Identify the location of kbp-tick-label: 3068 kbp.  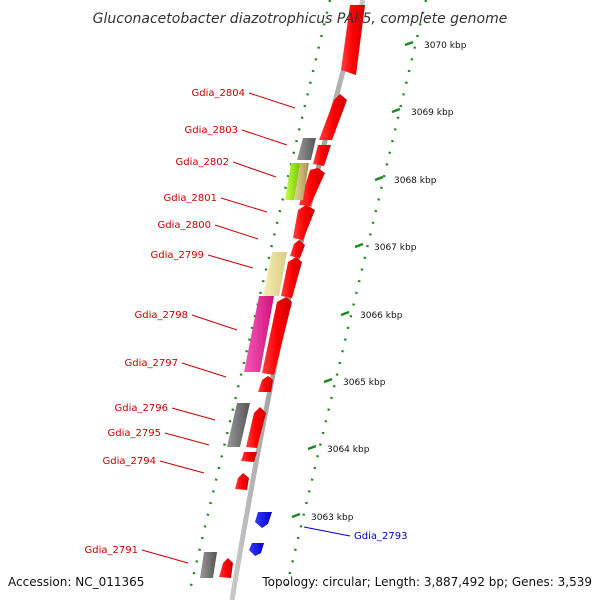
(415, 181).